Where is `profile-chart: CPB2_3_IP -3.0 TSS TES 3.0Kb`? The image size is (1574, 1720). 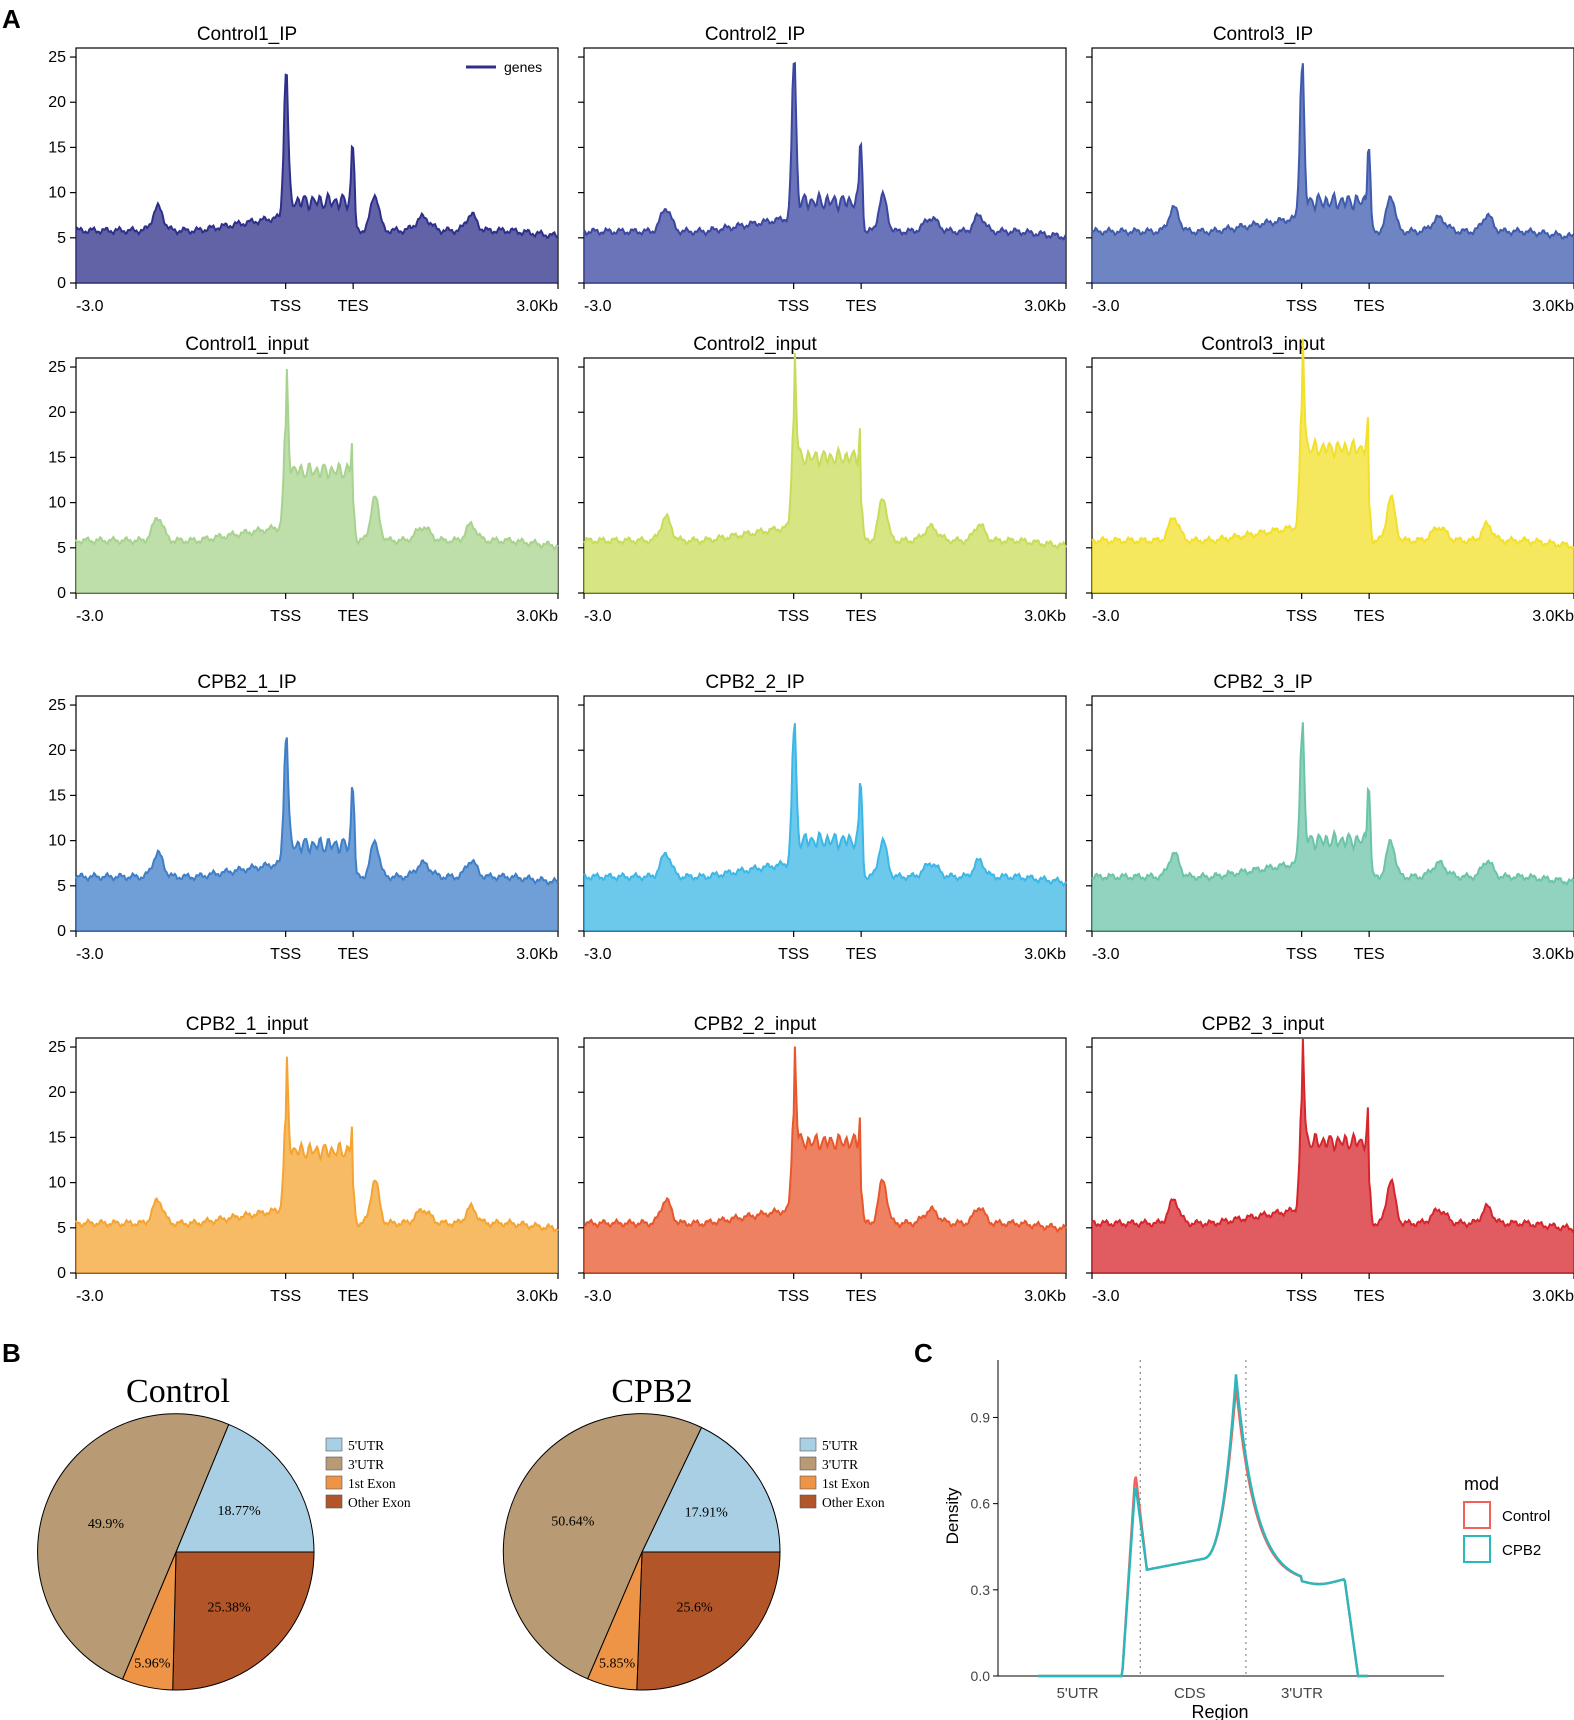
profile-chart: CPB2_3_IP -3.0 TSS TES 3.0Kb is located at coordinates (1330, 817).